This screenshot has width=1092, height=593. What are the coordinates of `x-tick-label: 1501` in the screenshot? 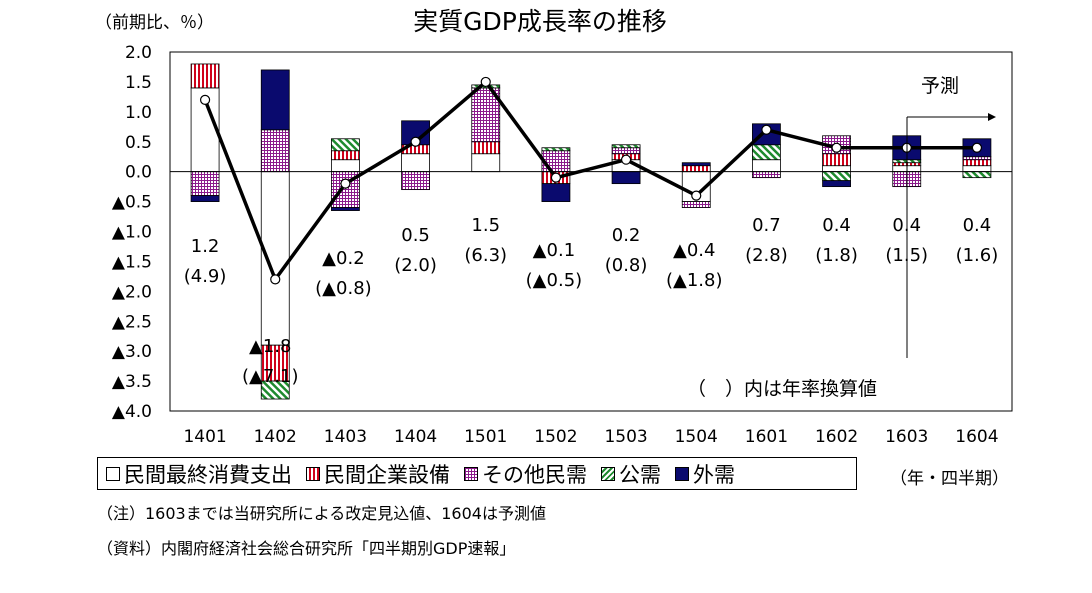 It's located at (485, 437).